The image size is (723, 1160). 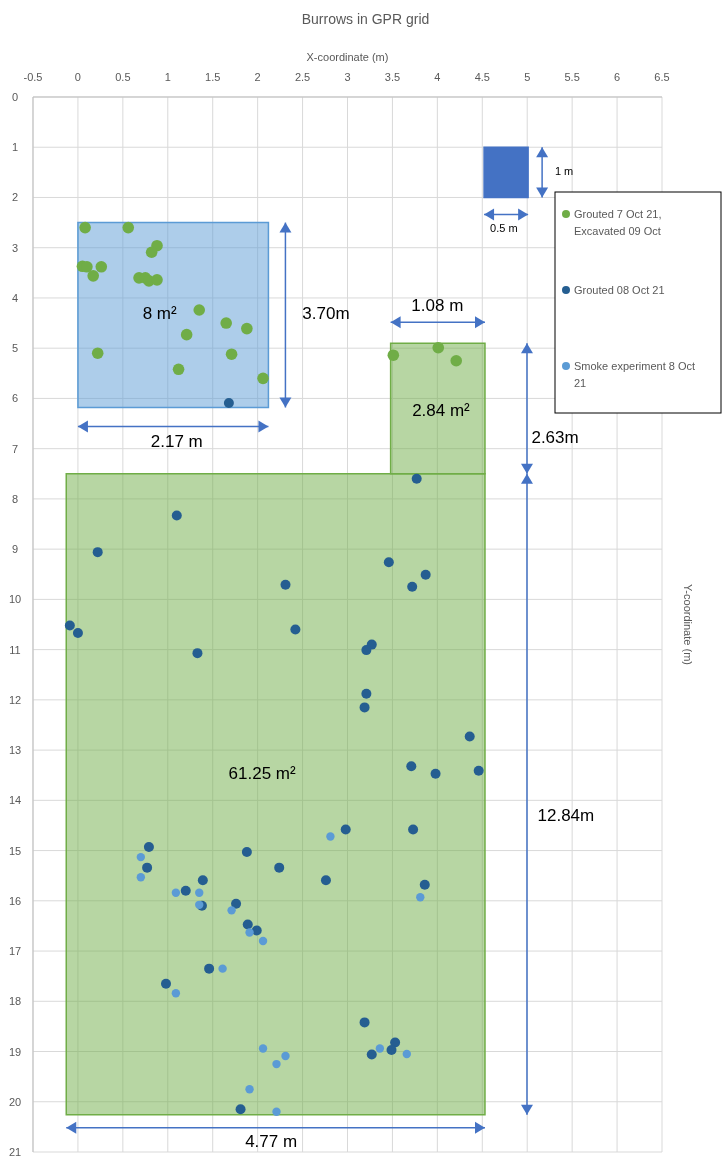 I want to click on y-tick-label: 0, so click(x=15, y=97).